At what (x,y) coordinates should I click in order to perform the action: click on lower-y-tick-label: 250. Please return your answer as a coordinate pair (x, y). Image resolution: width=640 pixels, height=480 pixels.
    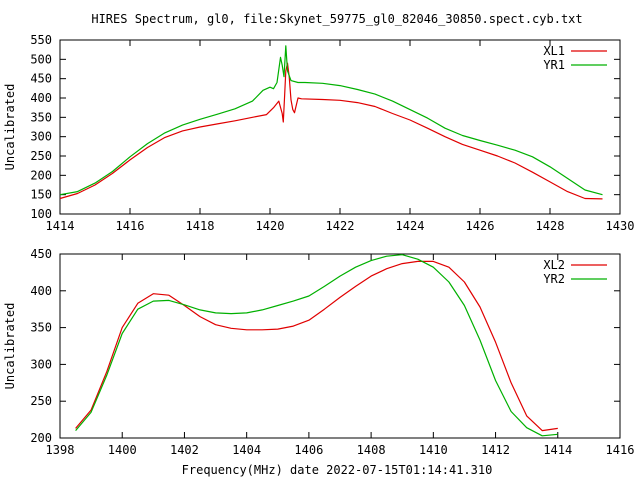
    Looking at the image, I should click on (41, 401).